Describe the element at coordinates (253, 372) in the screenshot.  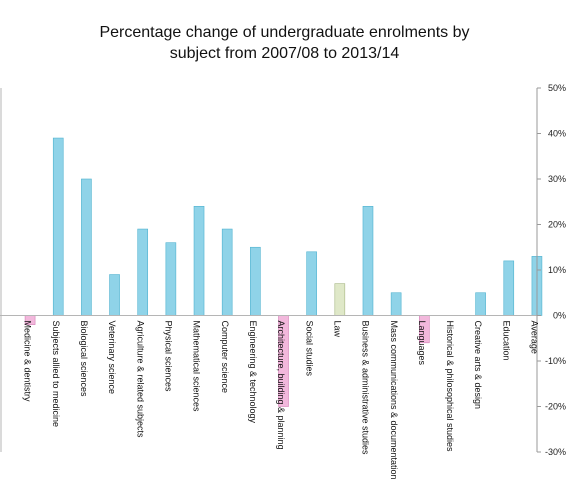
I see `category-label: Engineering & technology` at that location.